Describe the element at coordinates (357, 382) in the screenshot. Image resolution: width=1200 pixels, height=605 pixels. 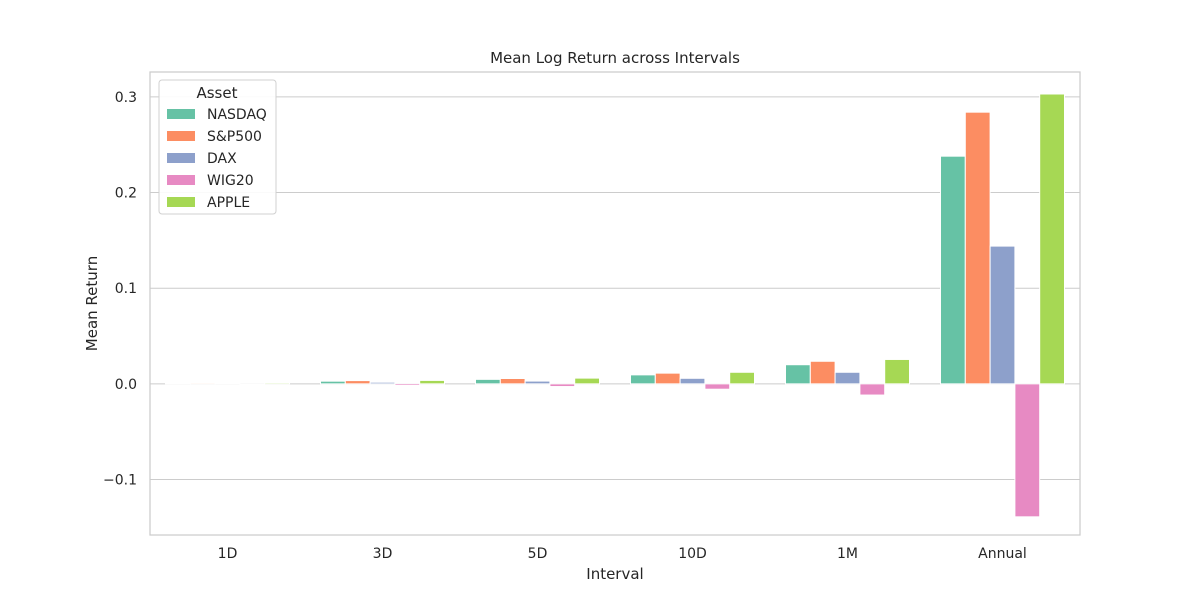
I see `bar-sp500-3d` at that location.